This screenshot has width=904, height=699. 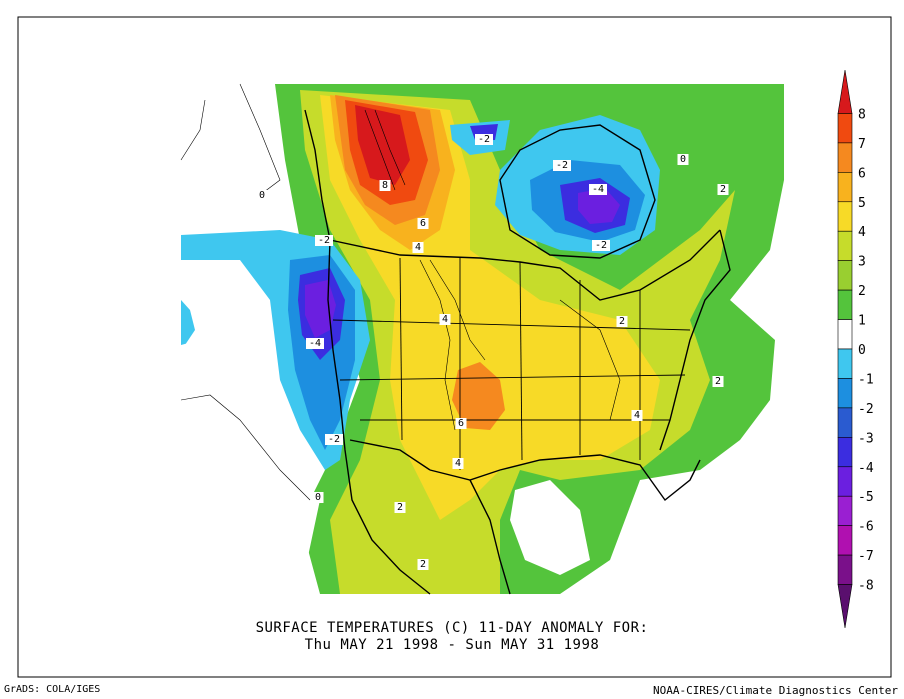 I want to click on colorbar-tick-label: -5, so click(x=866, y=497).